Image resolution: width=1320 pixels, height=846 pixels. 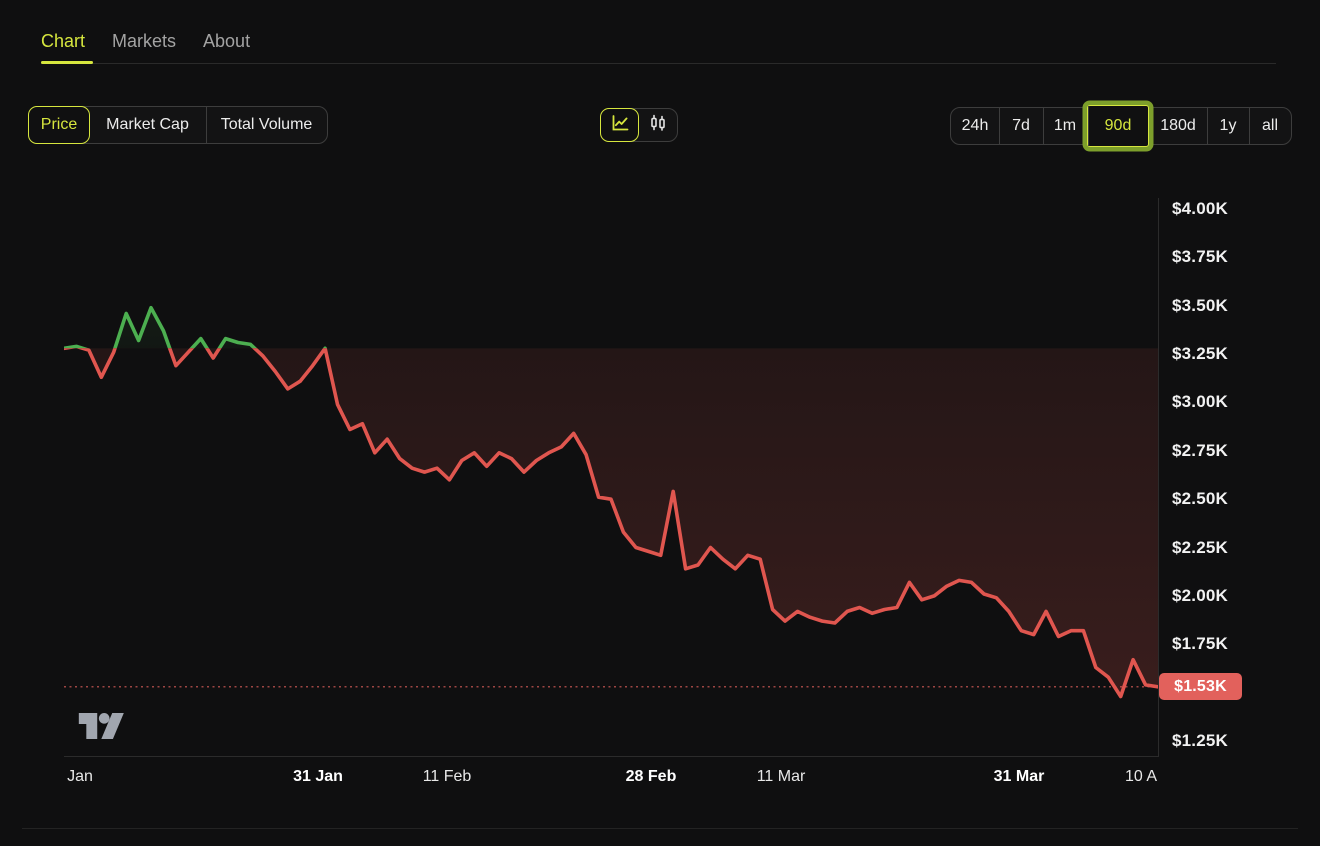 I want to click on metric-option-price: Price, so click(x=59, y=125).